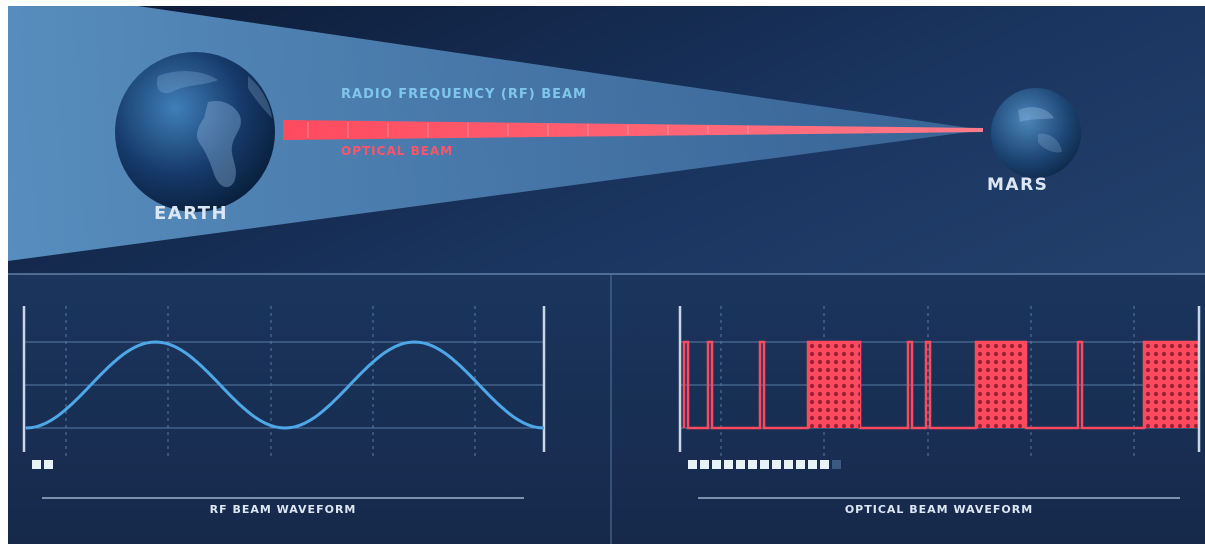 This screenshot has width=1205, height=544. I want to click on rf-caption: RF BEAM WAVEFORM, so click(283, 509).